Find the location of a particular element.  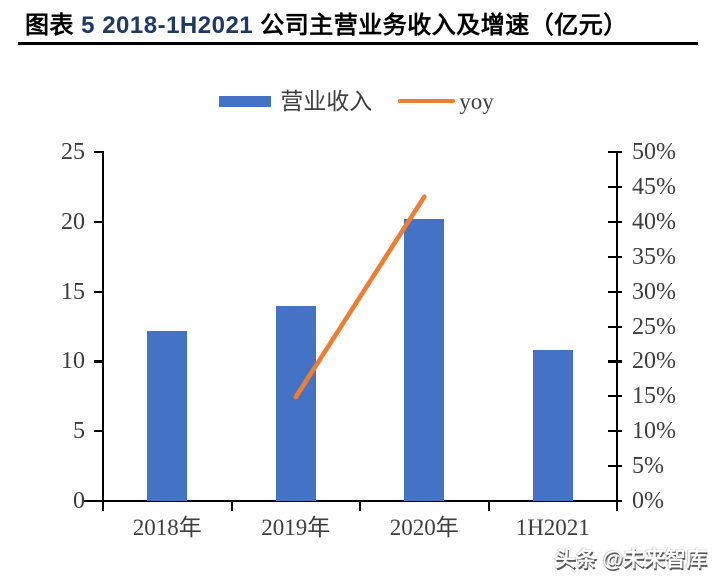

right-axis-tick-label: 25% is located at coordinates (654, 326).